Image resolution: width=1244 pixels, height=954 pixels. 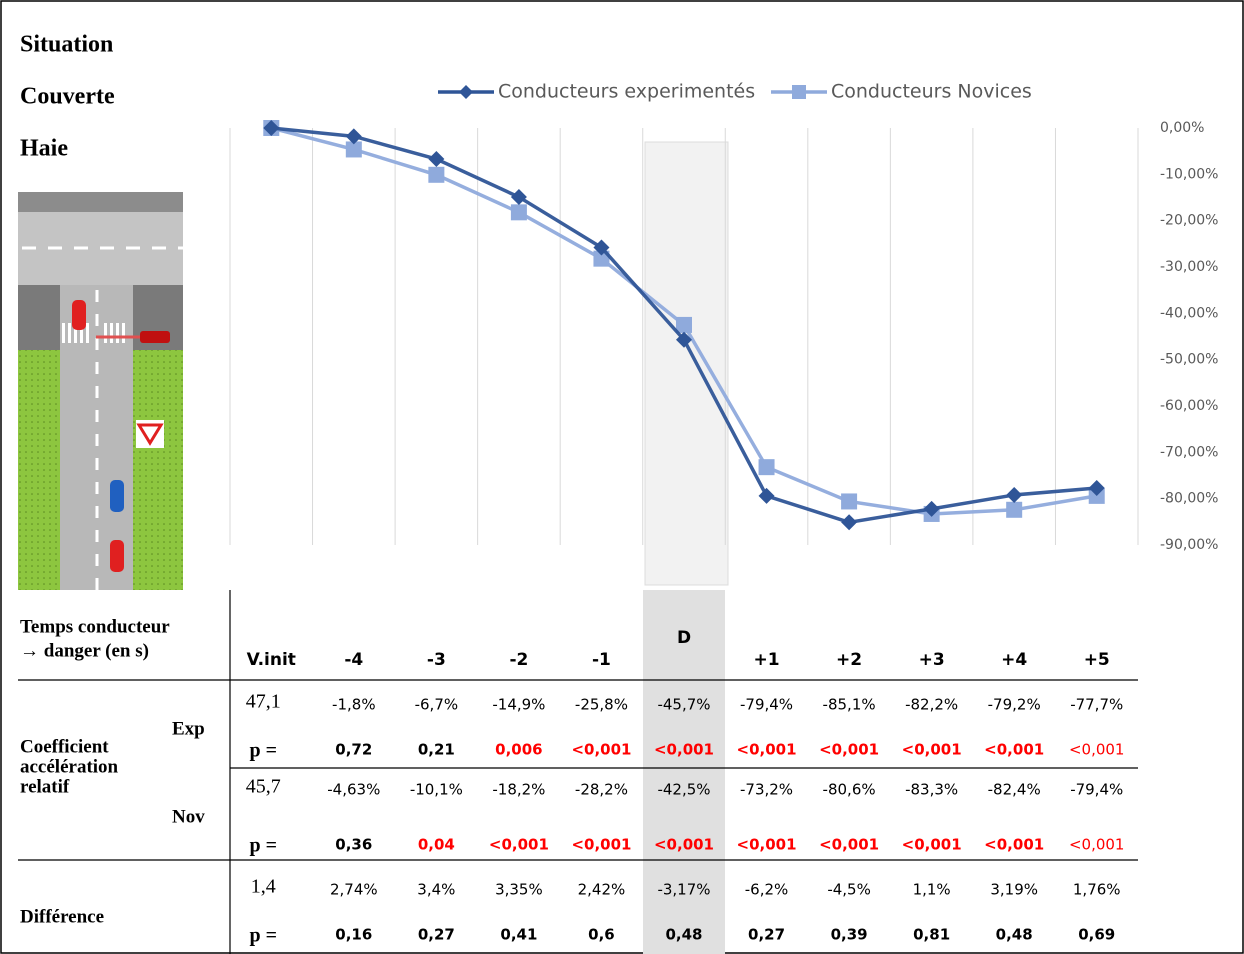 I want to click on cell-value: -3,17%, so click(x=683, y=890).